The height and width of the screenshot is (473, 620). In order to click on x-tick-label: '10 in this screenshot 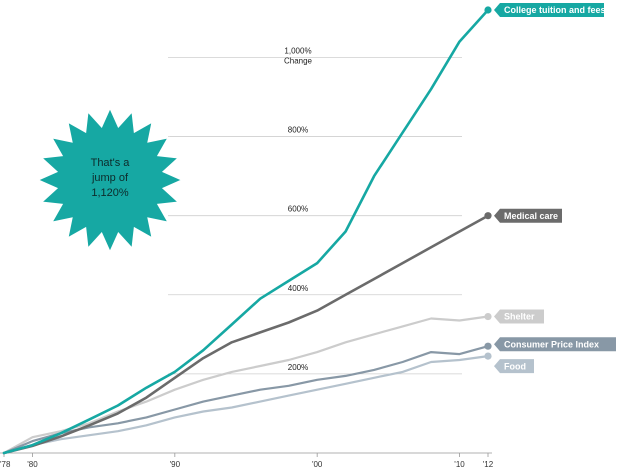, I will do `click(459, 464)`.